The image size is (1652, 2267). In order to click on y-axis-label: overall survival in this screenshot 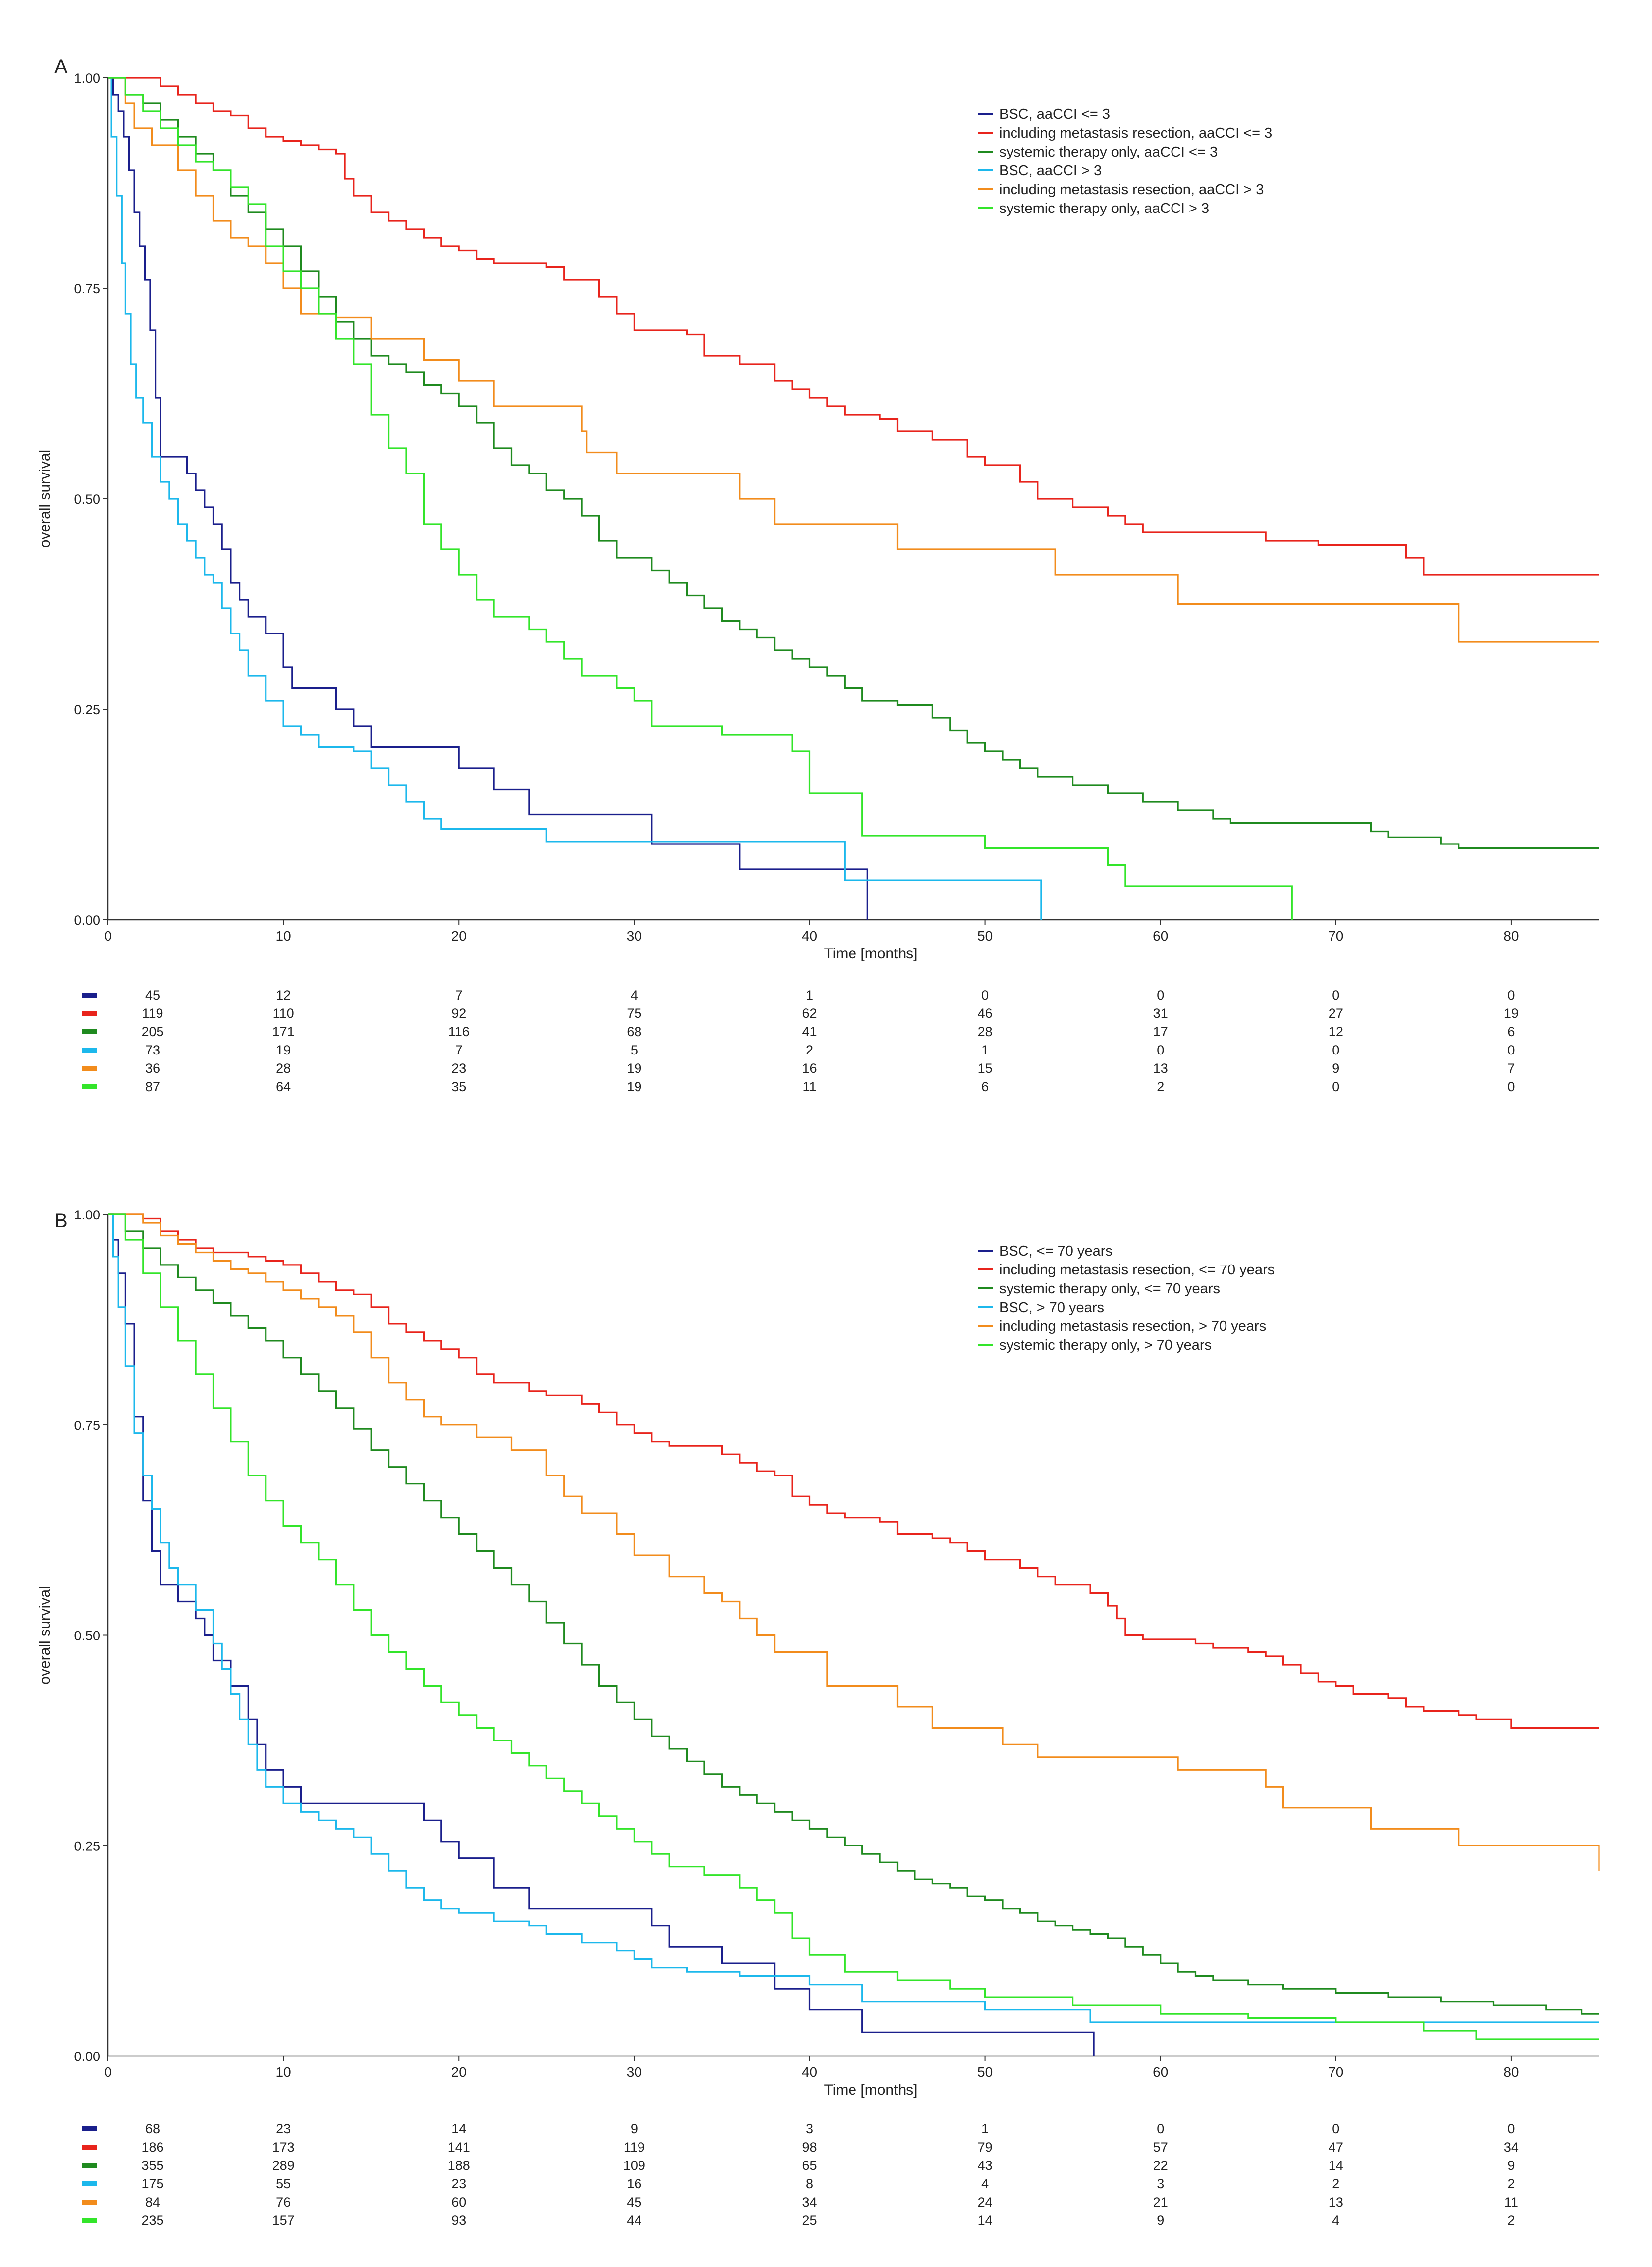, I will do `click(45, 1635)`.